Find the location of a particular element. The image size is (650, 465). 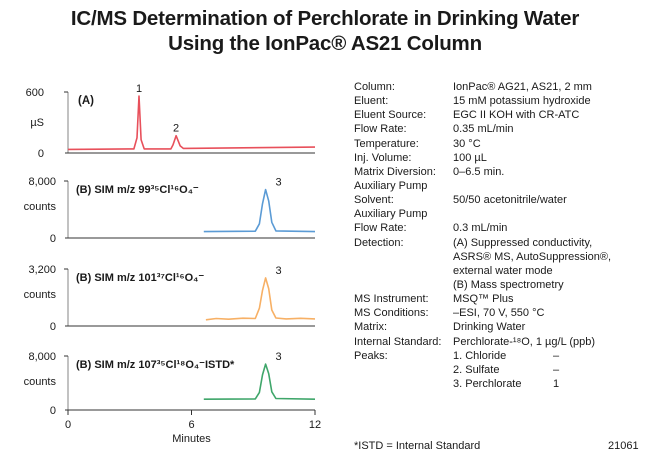

y-tick-label: 3,200 is located at coordinates (42, 270).